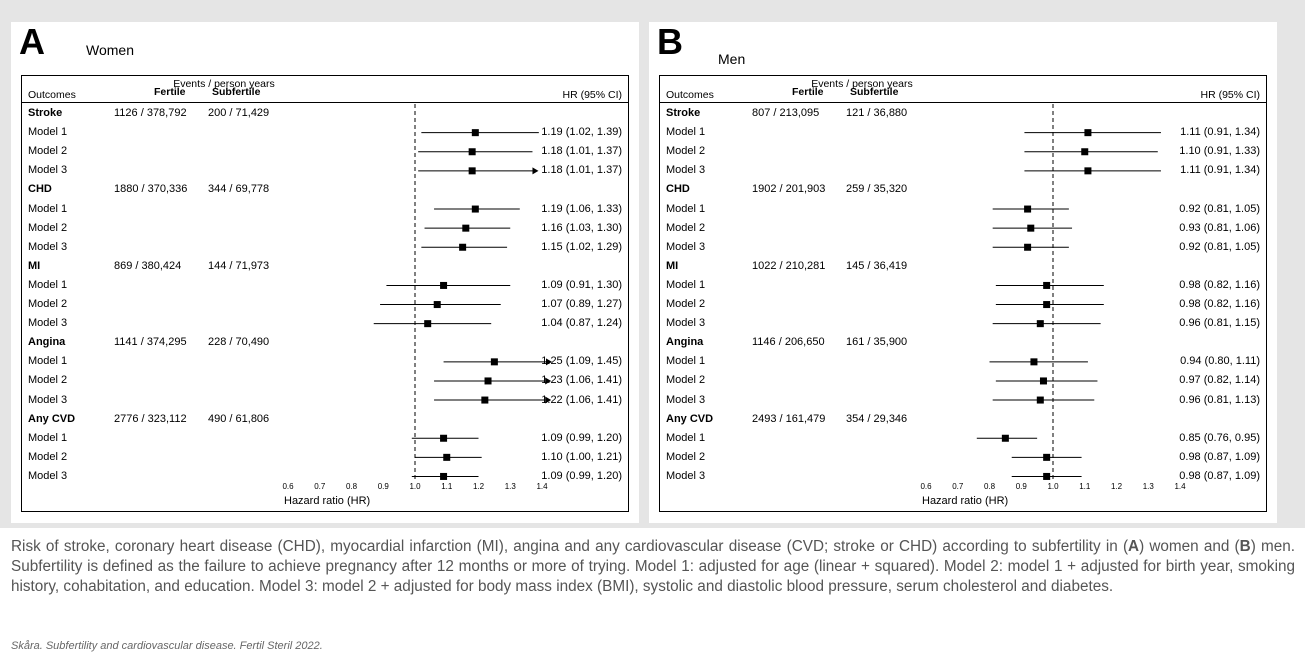 The width and height of the screenshot is (1305, 664). What do you see at coordinates (685, 342) in the screenshot?
I see `outcome-label: Angina` at bounding box center [685, 342].